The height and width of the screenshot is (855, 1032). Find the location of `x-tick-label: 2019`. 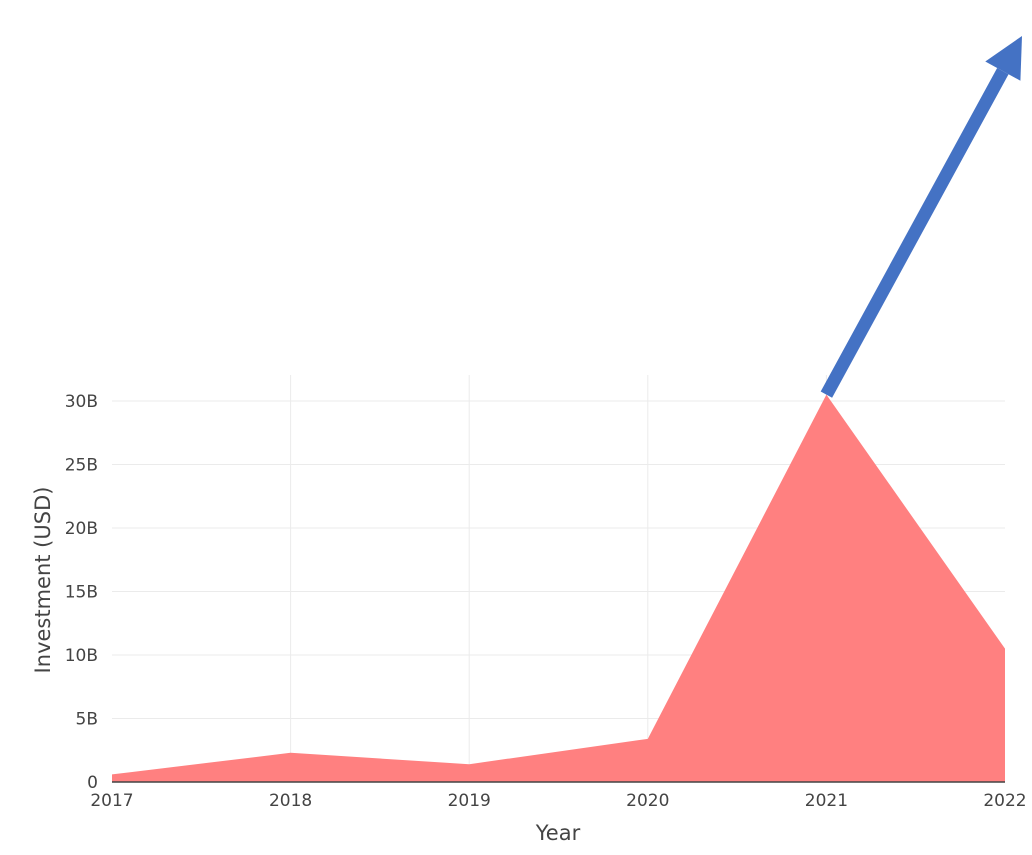

x-tick-label: 2019 is located at coordinates (469, 801).